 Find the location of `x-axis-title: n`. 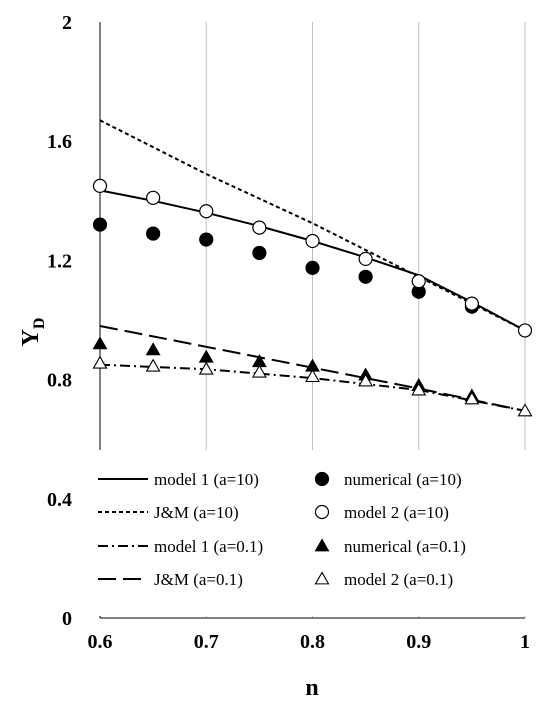

x-axis-title: n is located at coordinates (311, 688).